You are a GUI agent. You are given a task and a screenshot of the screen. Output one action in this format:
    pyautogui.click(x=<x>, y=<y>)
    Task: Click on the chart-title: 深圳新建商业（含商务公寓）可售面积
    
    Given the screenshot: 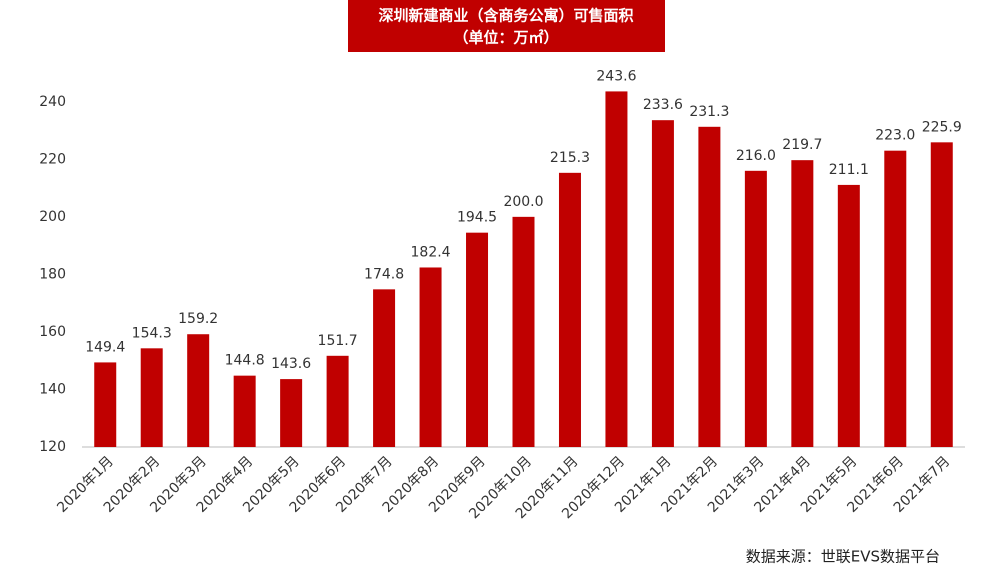 What is the action you would take?
    pyautogui.click(x=505, y=16)
    